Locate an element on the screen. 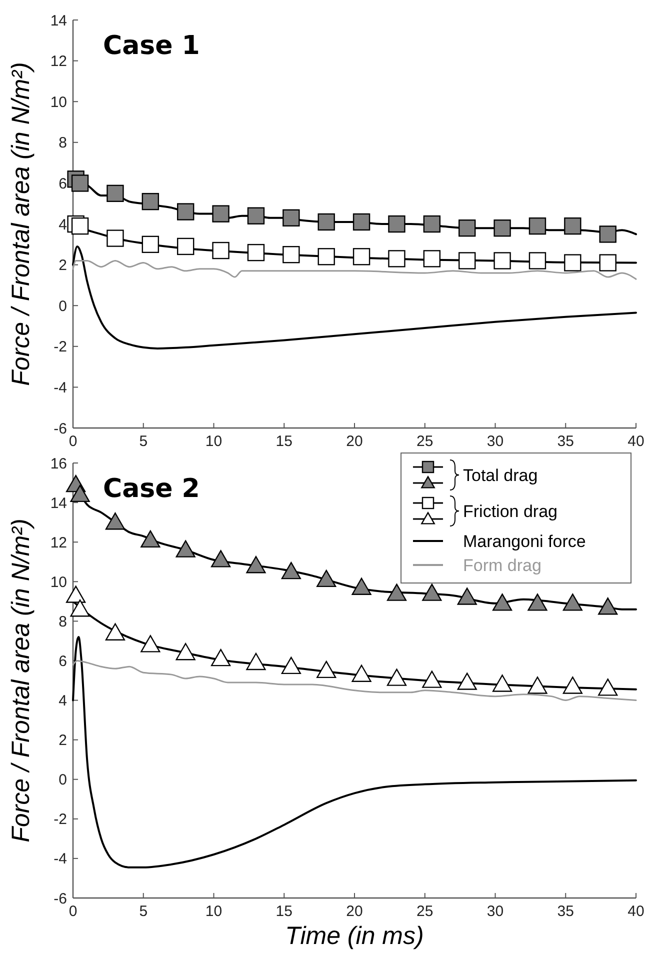  x-axis-title: Time (in ms) is located at coordinates (354, 936).